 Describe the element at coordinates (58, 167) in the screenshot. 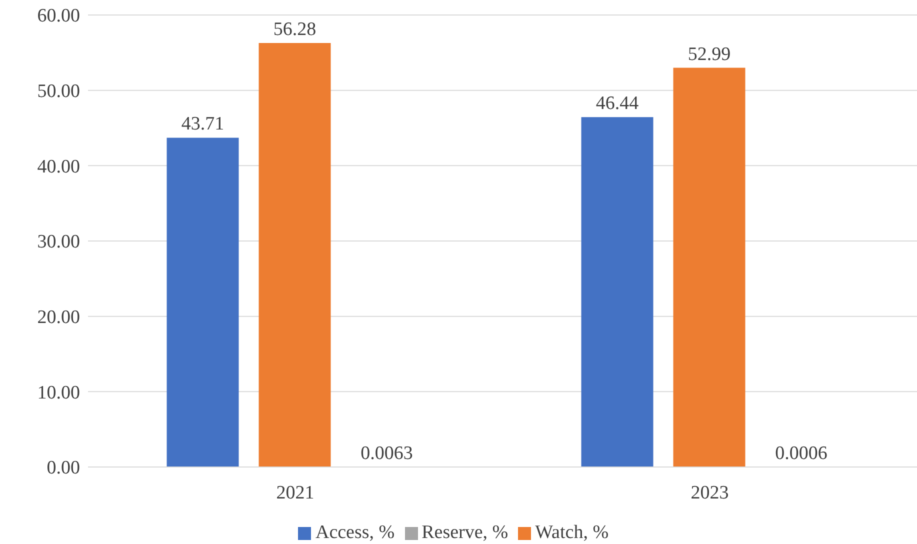

I see `y-tick-label: 40.00` at that location.